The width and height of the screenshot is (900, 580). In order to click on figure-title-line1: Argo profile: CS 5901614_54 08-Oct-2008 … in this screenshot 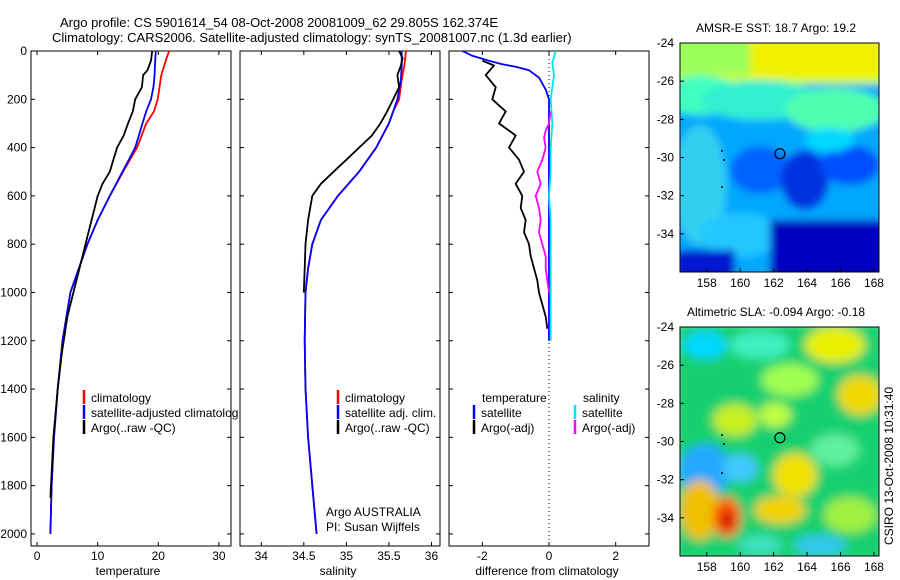, I will do `click(279, 22)`.